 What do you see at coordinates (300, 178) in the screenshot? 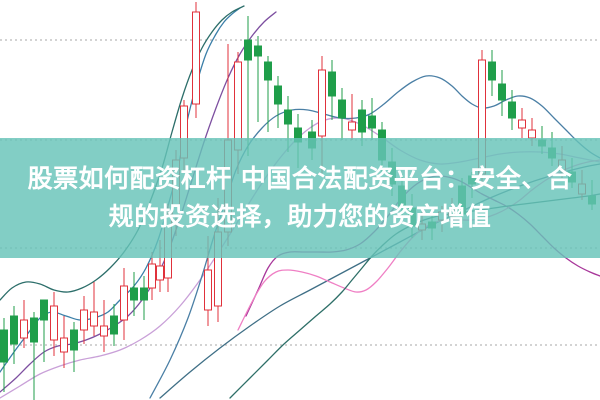
I see `headline-line-1: 股票如何配资杠杆 中国合法配资平台：安全、合` at bounding box center [300, 178].